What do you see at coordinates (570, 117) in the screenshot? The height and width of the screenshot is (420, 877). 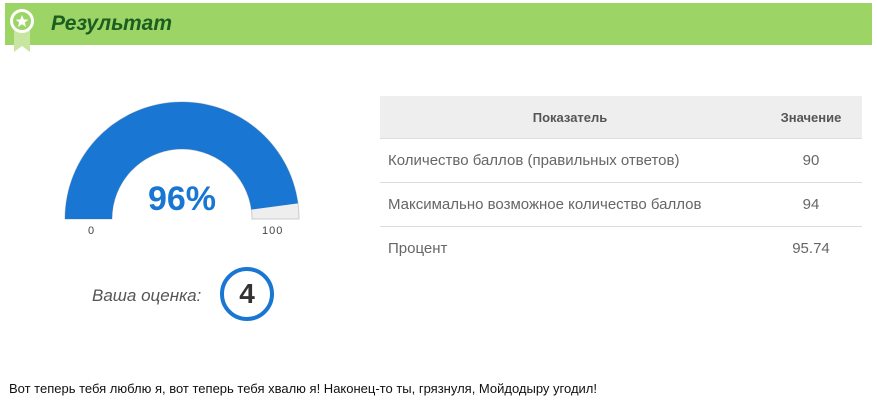 I see `column-header: Показатель` at bounding box center [570, 117].